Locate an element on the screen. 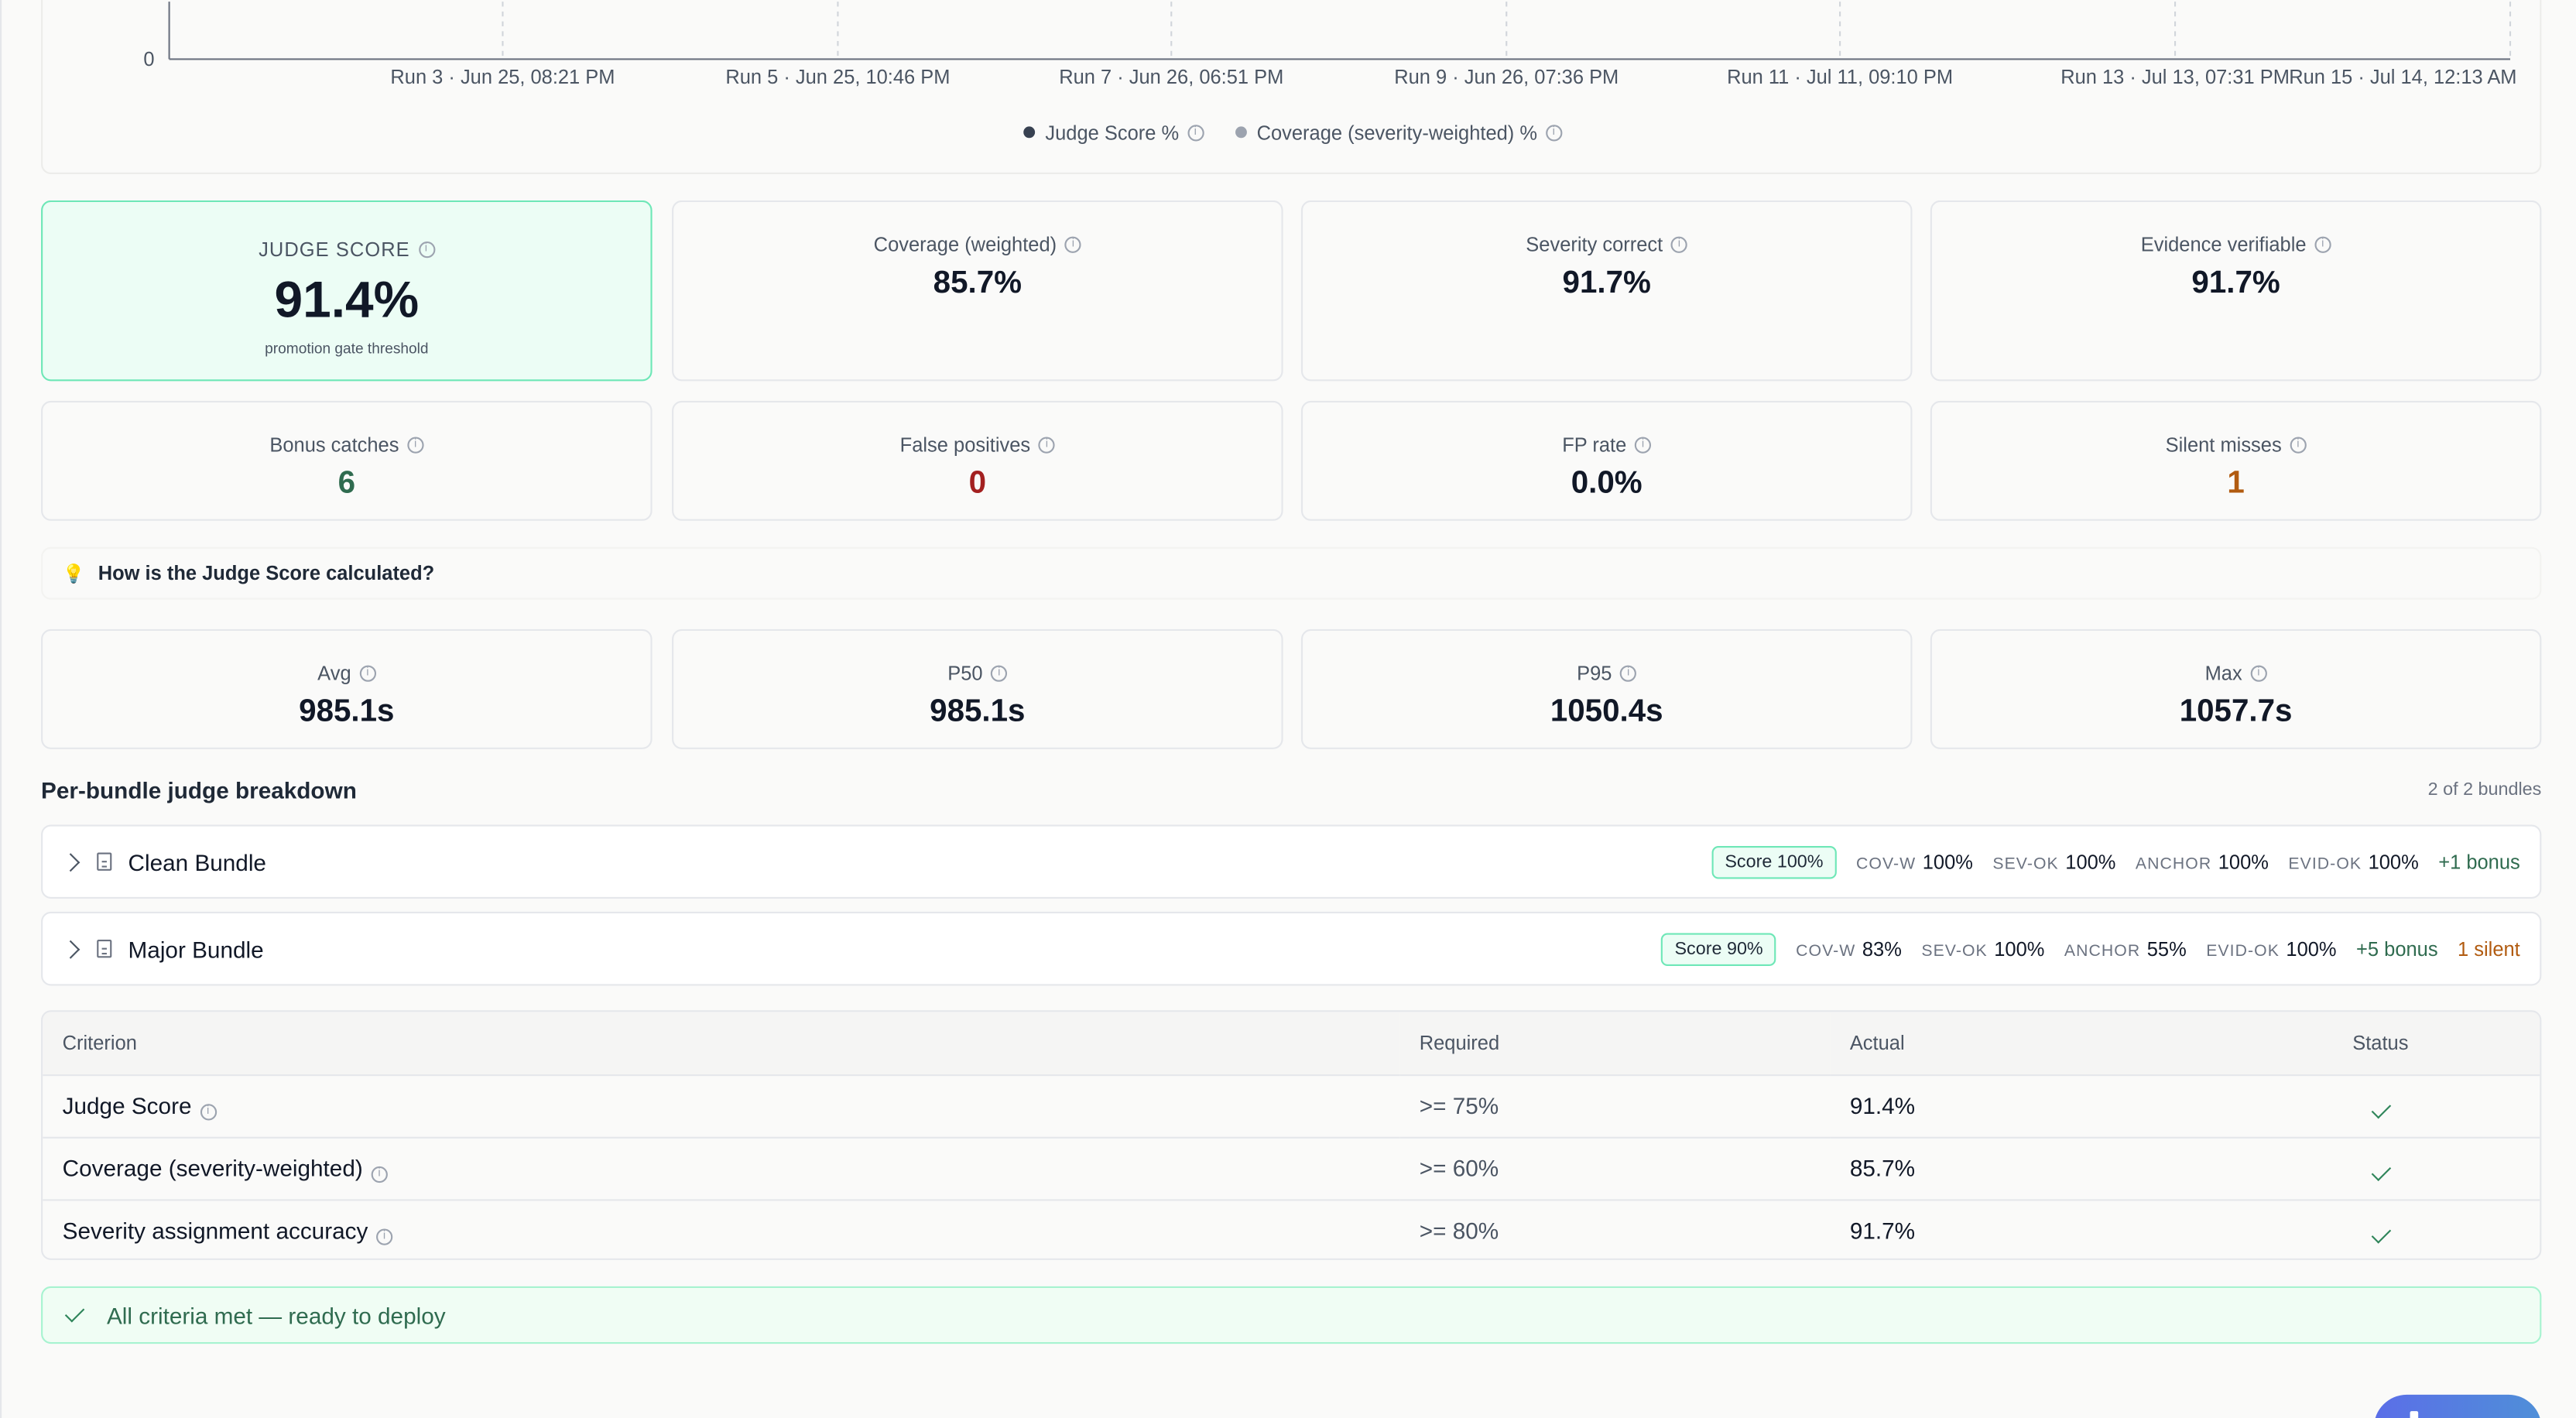  metric-label: False positives i is located at coordinates (978, 445).